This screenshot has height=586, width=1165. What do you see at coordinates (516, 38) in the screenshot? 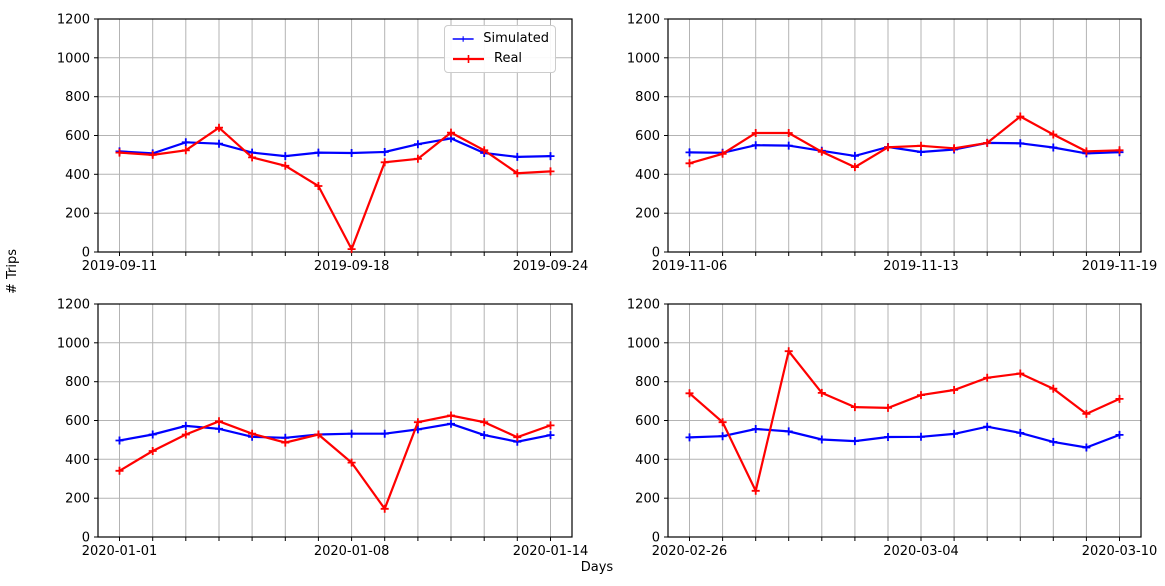
I see `legend-label-simulated: Simulated` at bounding box center [516, 38].